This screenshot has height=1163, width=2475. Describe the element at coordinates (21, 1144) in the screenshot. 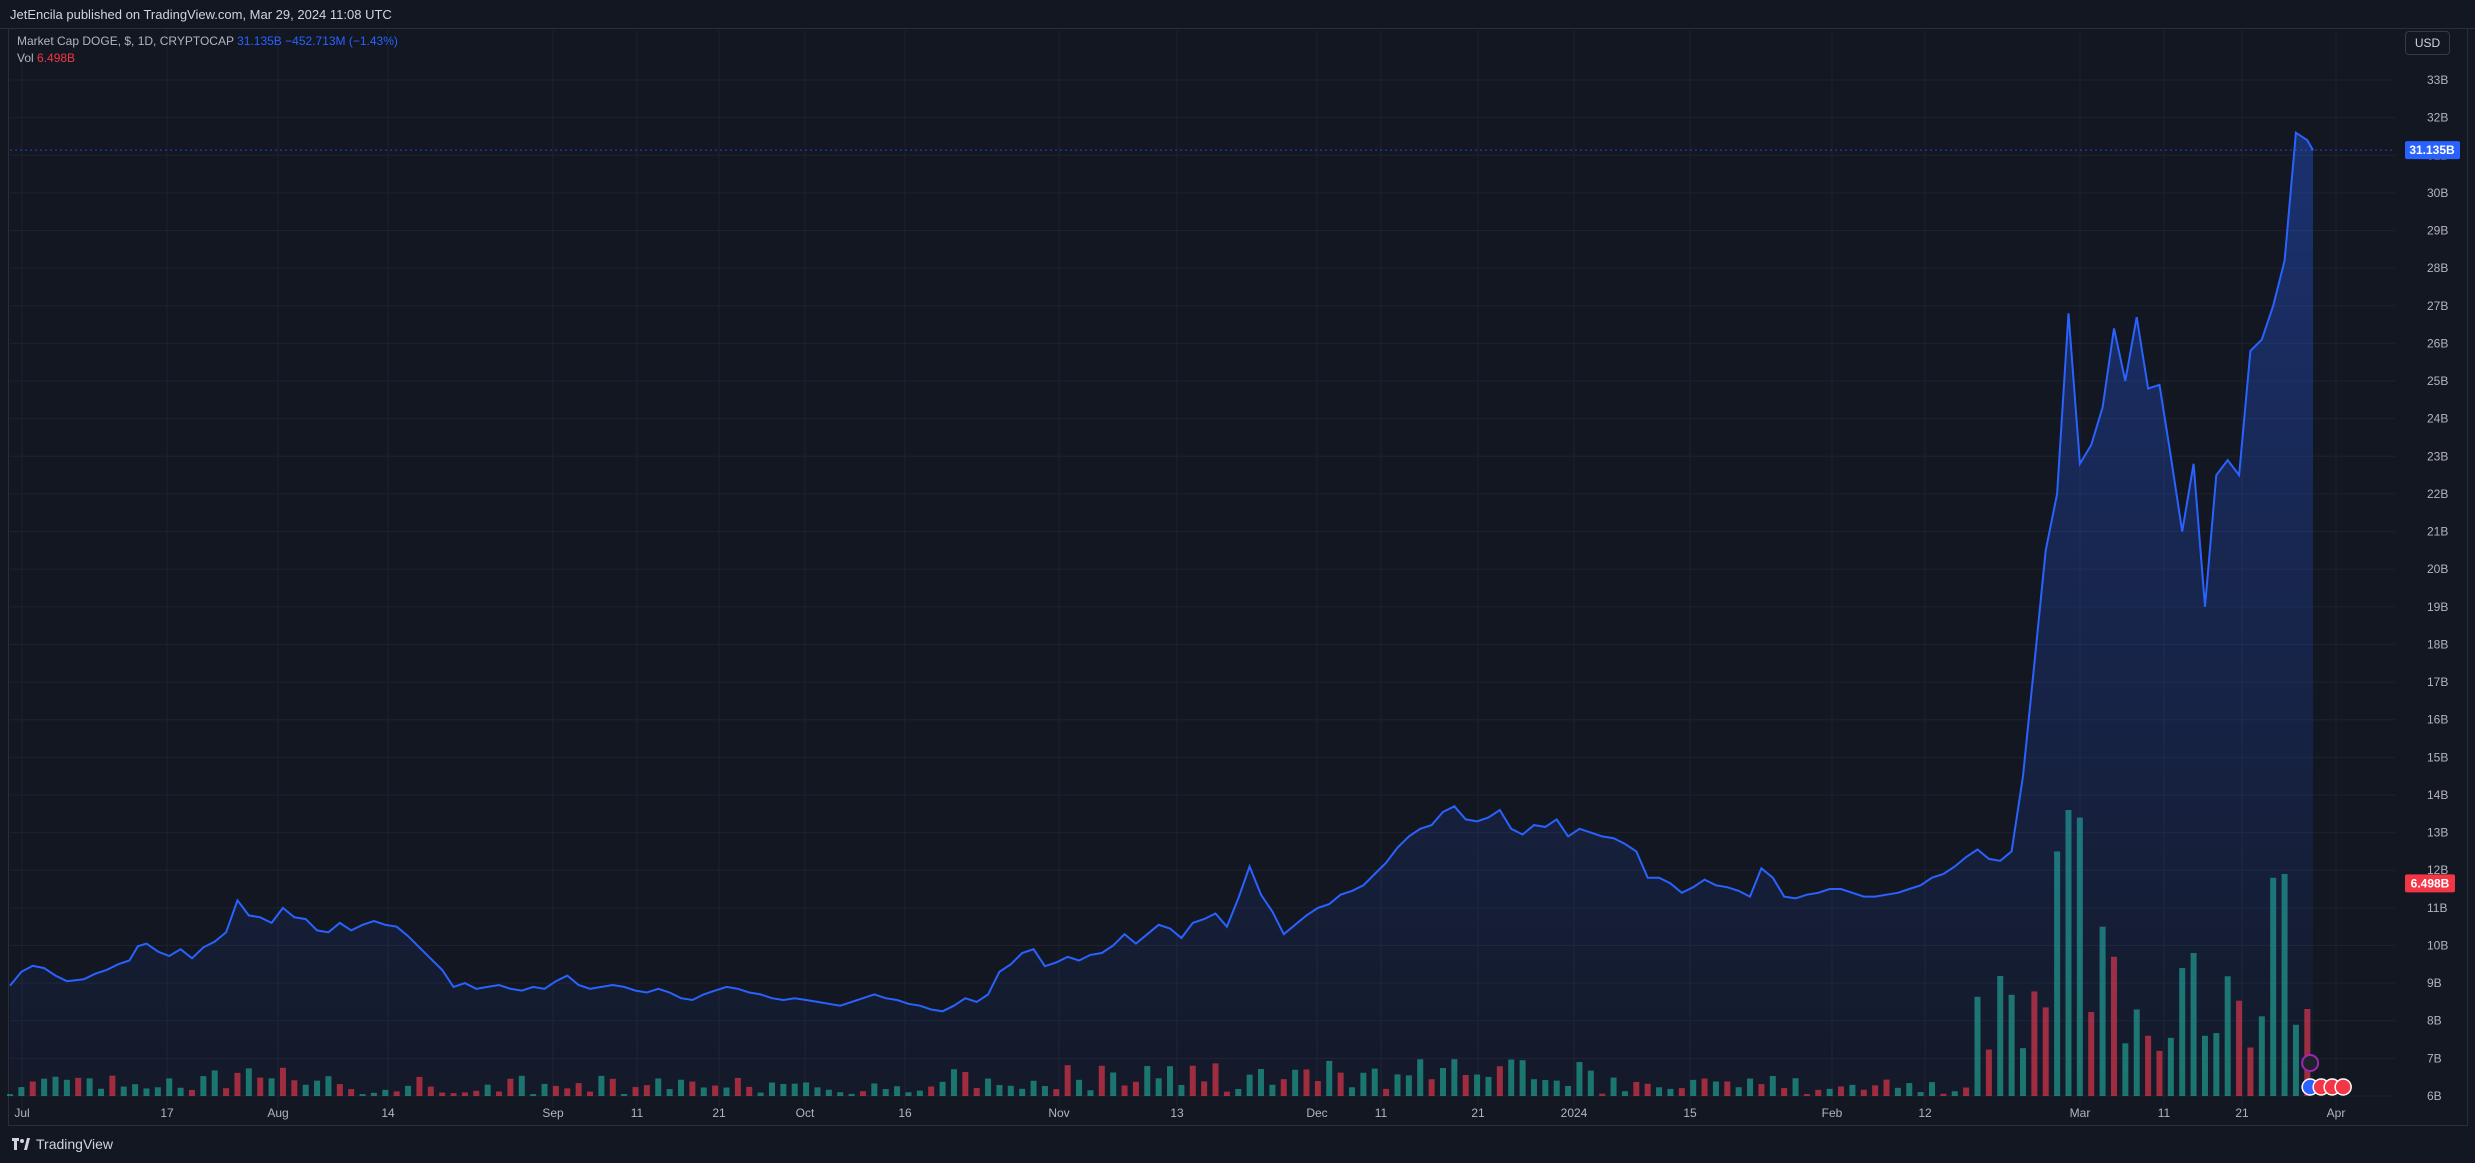

I see `tradingview-logo-icon` at that location.